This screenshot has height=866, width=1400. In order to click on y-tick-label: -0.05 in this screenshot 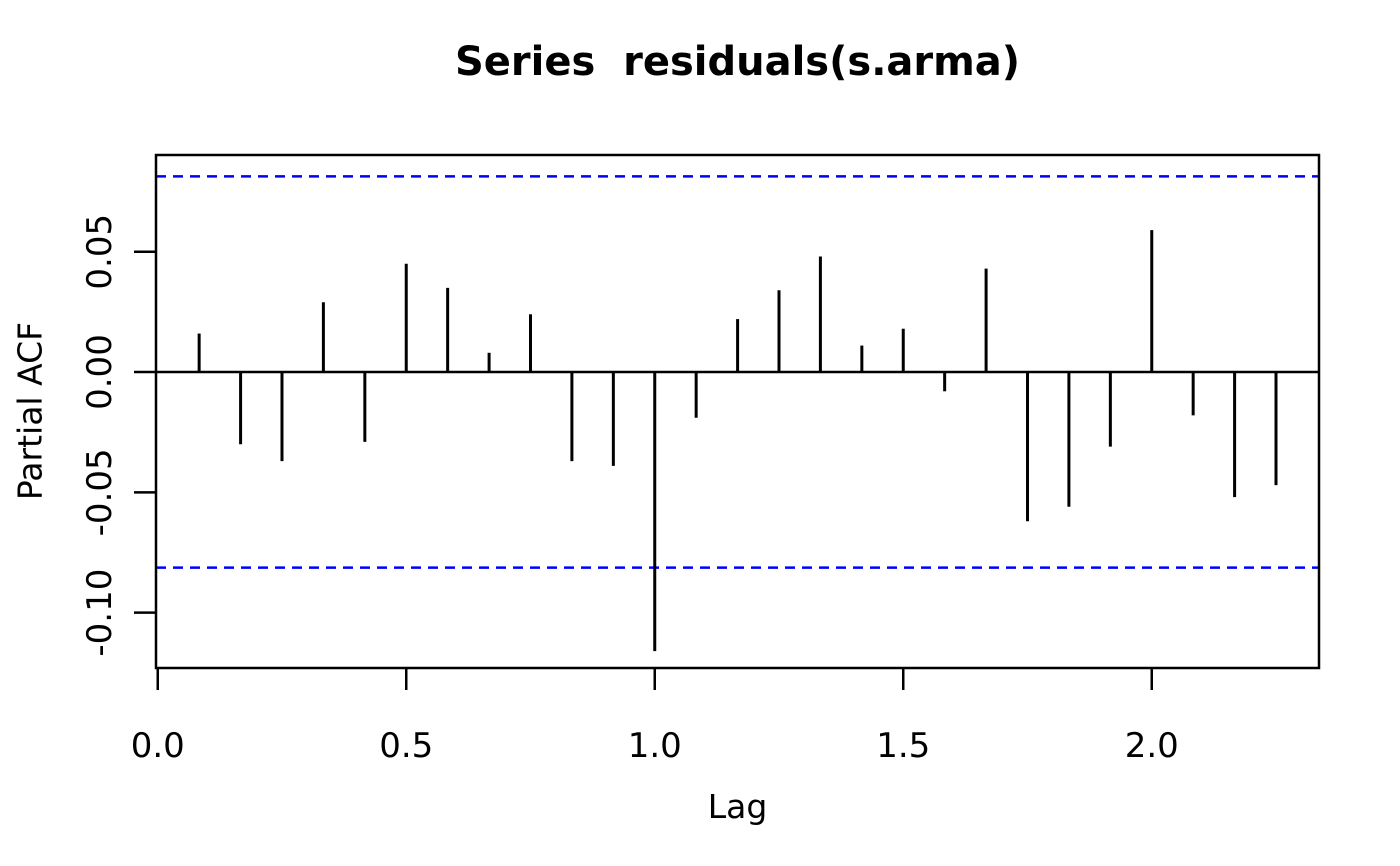, I will do `click(100, 492)`.